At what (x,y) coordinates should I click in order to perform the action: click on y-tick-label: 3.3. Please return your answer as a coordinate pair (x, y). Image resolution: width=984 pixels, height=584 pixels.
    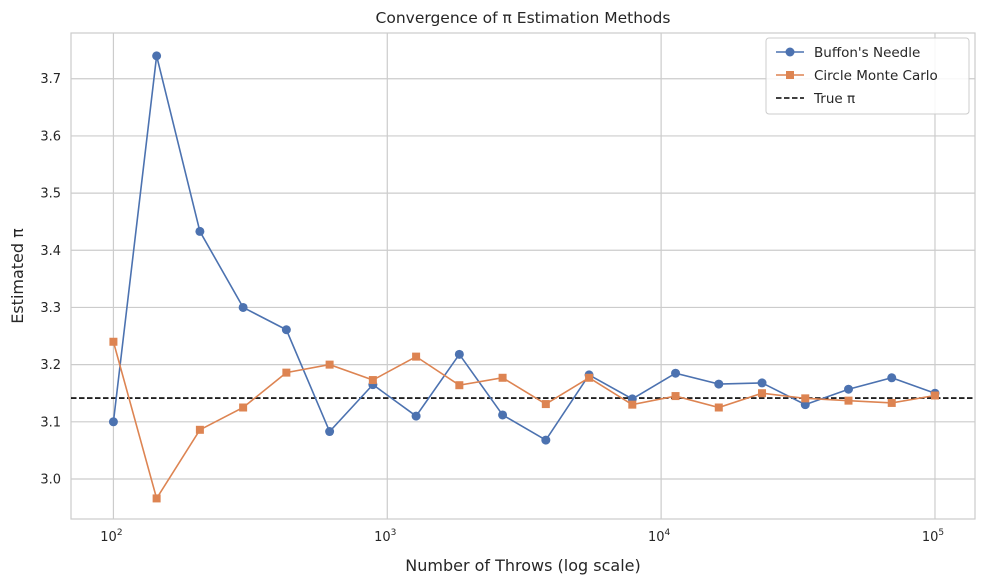
    Looking at the image, I should click on (50, 308).